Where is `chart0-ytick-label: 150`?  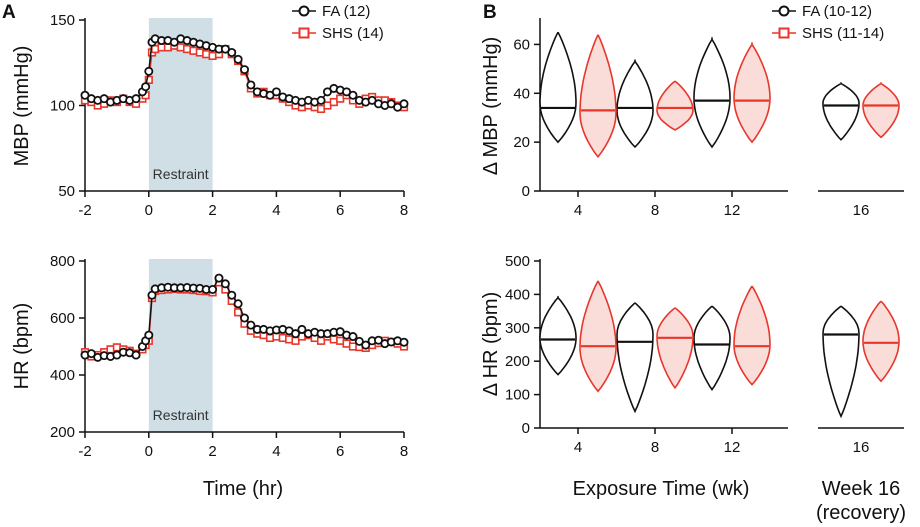 chart0-ytick-label: 150 is located at coordinates (62, 20).